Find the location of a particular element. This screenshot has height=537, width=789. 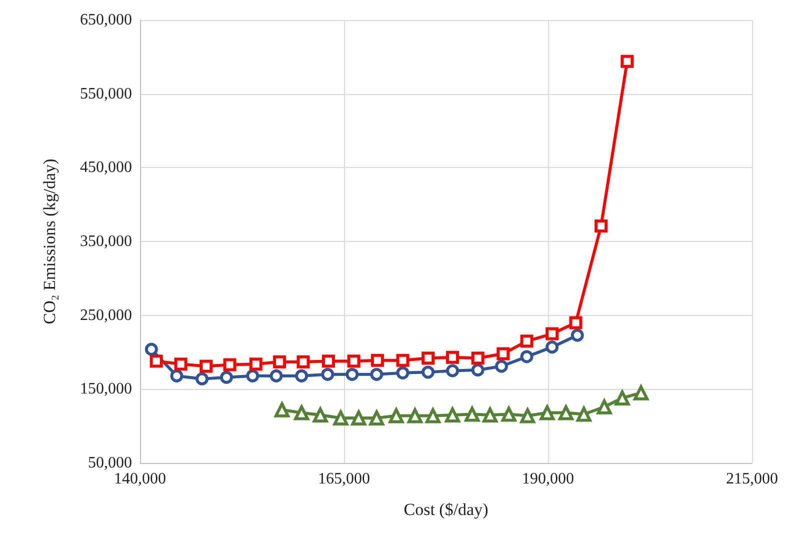

y-axis-title: CO₂ Emissions (kg/day) is located at coordinates (49, 241).